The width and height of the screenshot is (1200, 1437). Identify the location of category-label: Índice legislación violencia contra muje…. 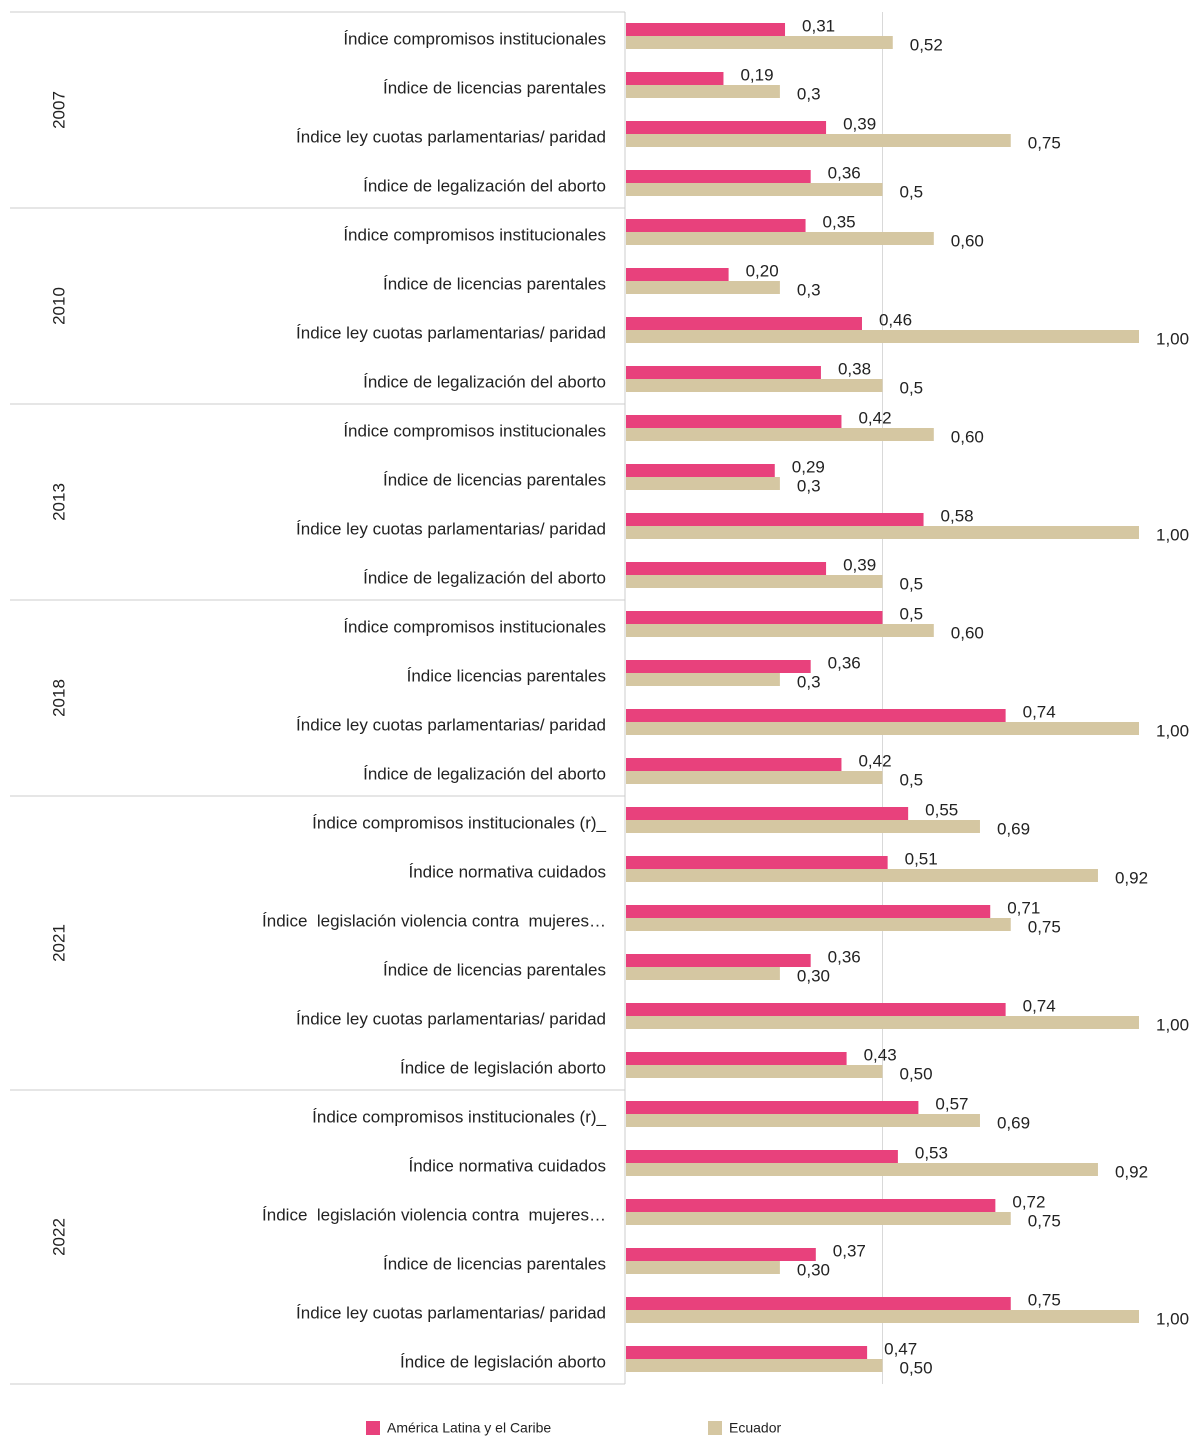
(434, 920).